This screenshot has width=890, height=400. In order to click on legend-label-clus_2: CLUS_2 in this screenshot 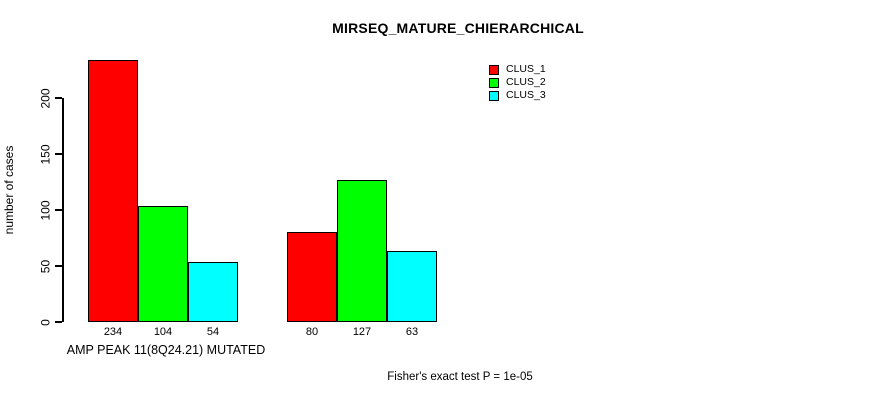, I will do `click(526, 82)`.